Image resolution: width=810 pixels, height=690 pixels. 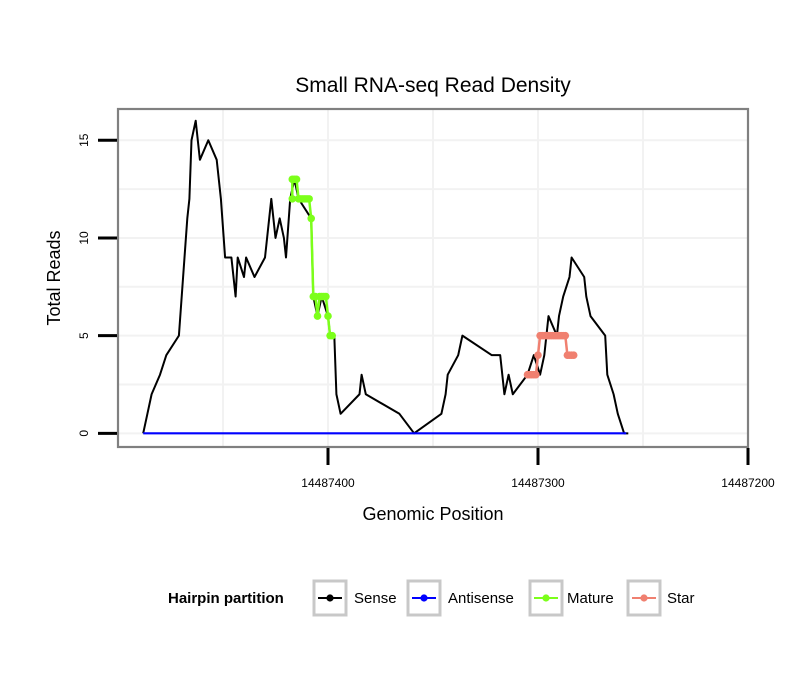 What do you see at coordinates (432, 514) in the screenshot?
I see `x-axis-title: Genomic Position` at bounding box center [432, 514].